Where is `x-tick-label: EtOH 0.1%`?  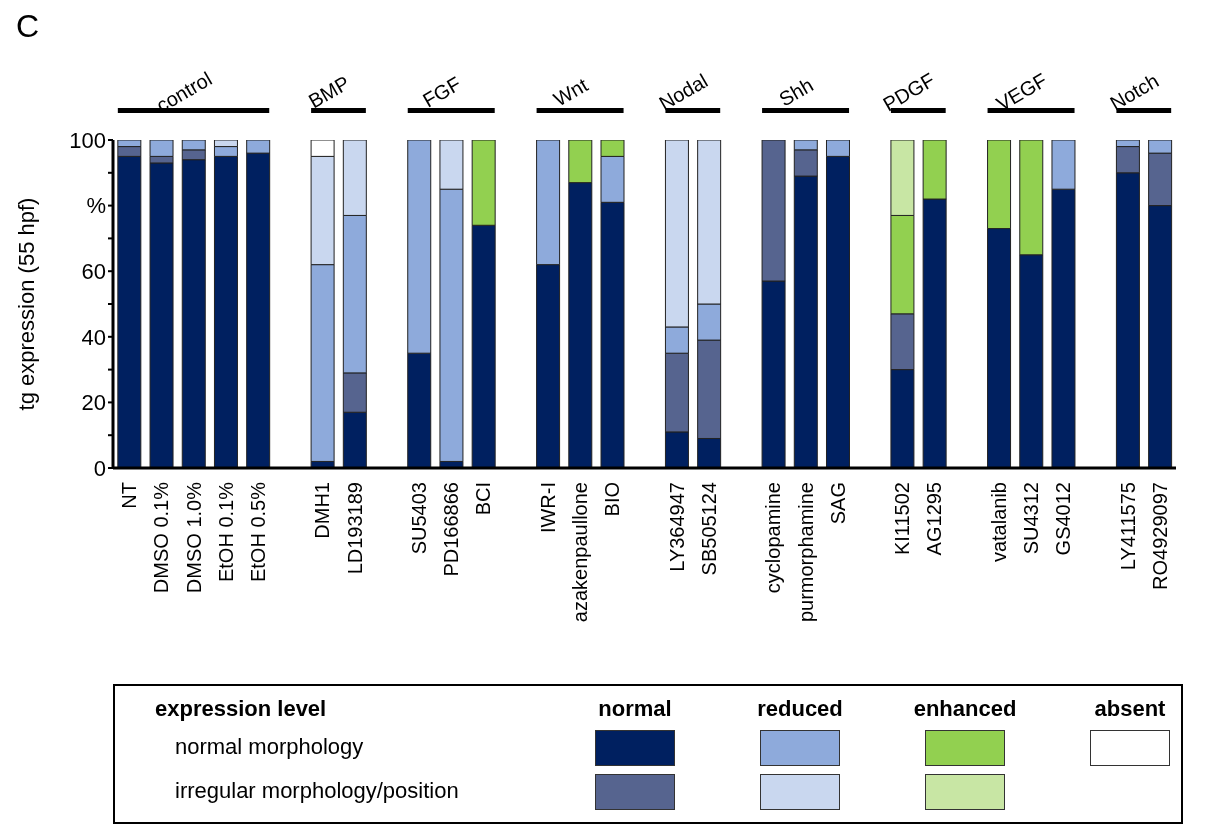 x-tick-label: EtOH 0.1% is located at coordinates (225, 532).